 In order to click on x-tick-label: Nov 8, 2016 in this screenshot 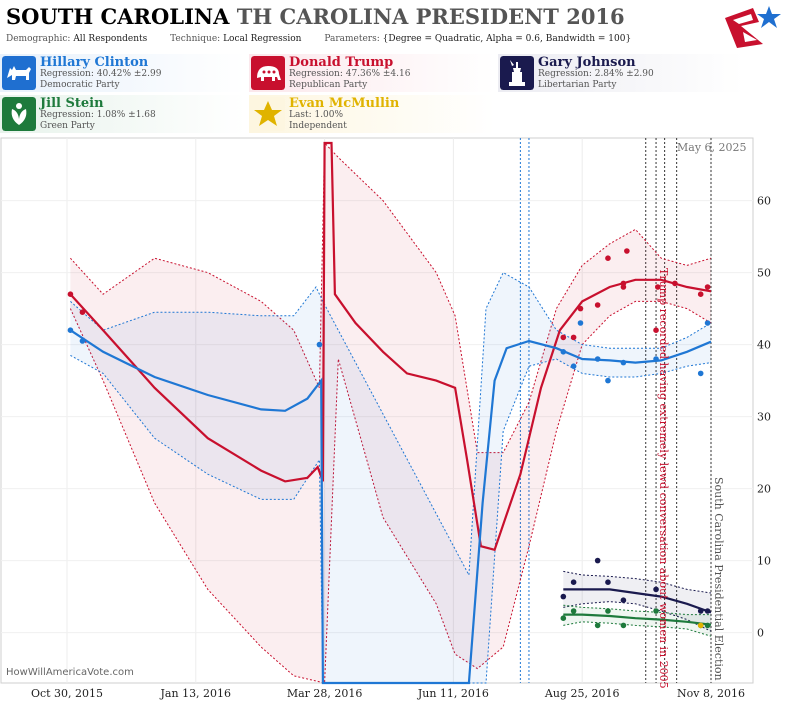, I will do `click(711, 693)`.